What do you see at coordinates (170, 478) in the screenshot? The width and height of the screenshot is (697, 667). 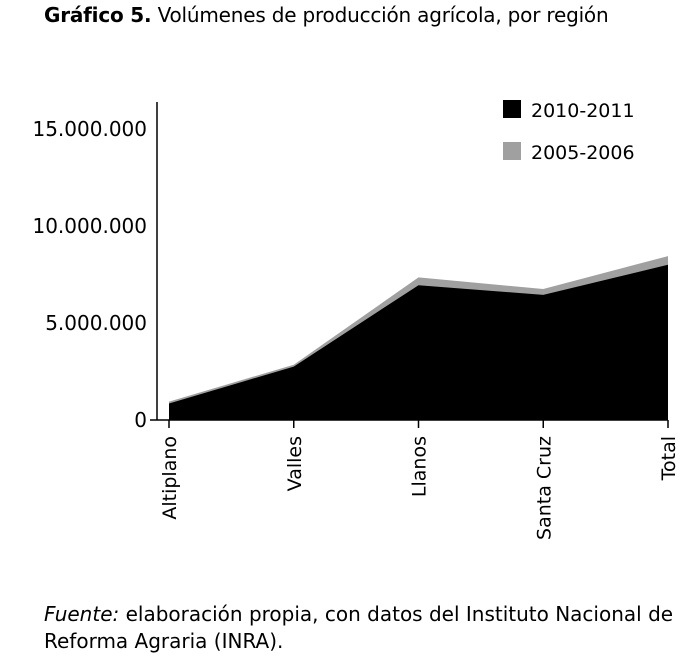 I see `x-tick-label: Altiplano` at bounding box center [170, 478].